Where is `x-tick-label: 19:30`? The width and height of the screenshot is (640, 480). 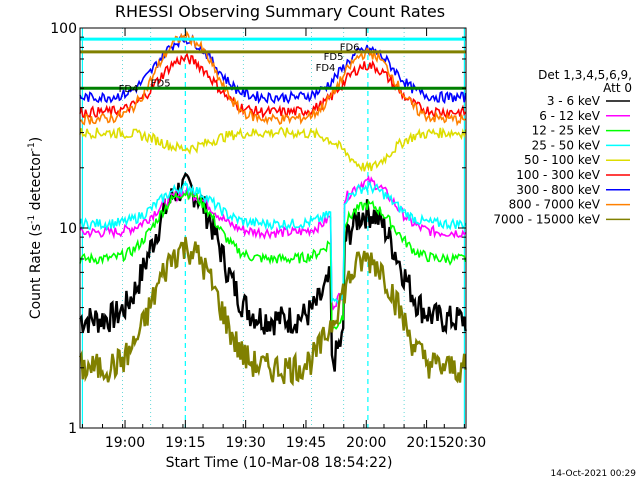 x-tick-label: 19:30 is located at coordinates (245, 443).